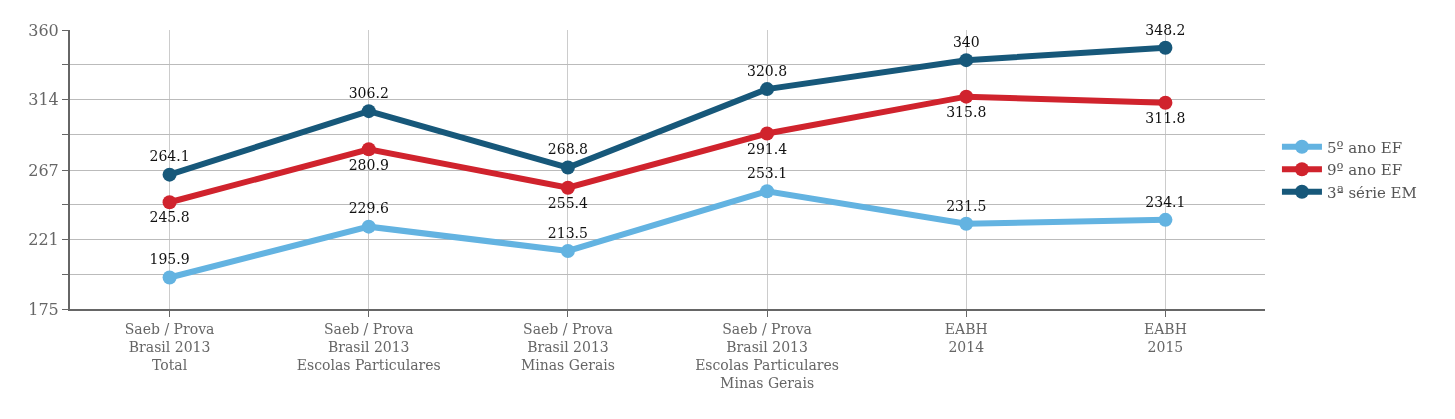 The height and width of the screenshot is (419, 1455). Describe the element at coordinates (1364, 170) in the screenshot. I see `legend-label: 9º ano EF` at that location.